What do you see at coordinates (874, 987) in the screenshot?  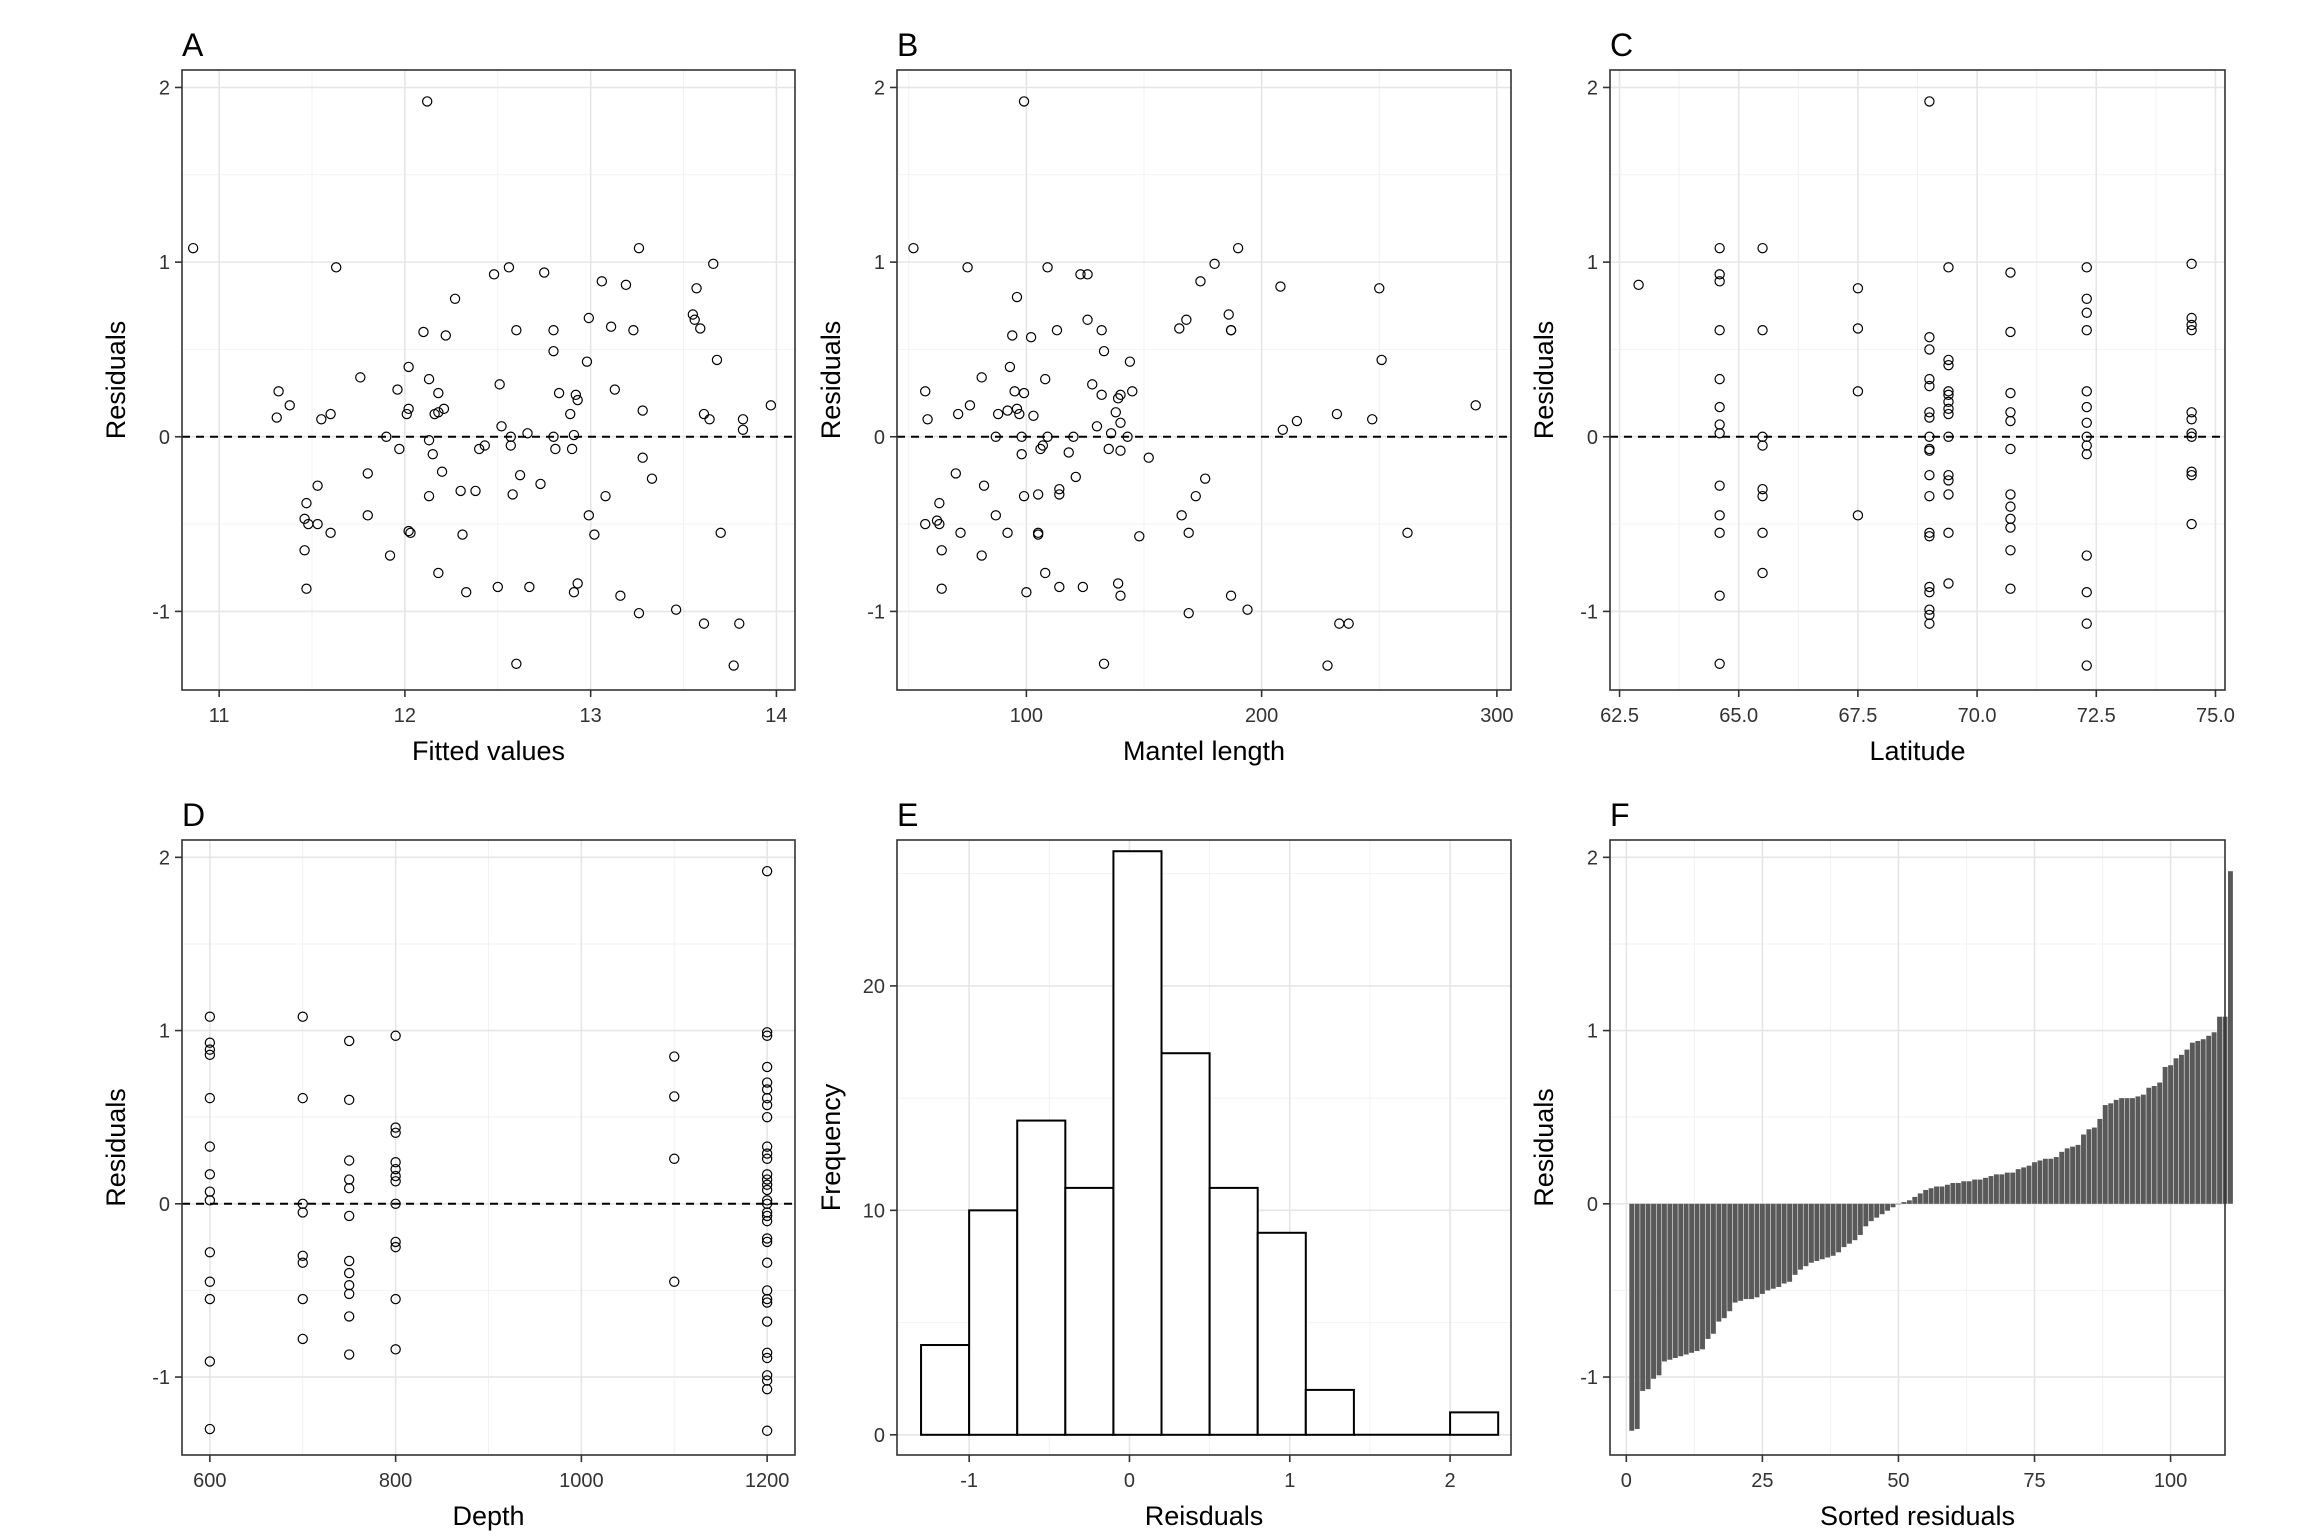 I see `y-tick-label: 20` at bounding box center [874, 987].